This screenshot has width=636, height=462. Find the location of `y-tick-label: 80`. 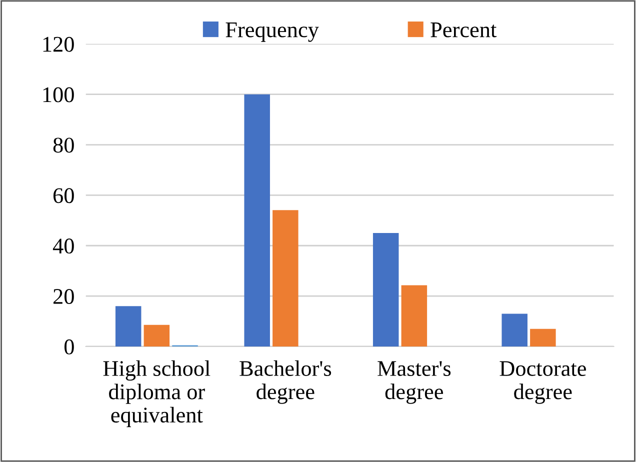

y-tick-label: 80 is located at coordinates (63, 145).